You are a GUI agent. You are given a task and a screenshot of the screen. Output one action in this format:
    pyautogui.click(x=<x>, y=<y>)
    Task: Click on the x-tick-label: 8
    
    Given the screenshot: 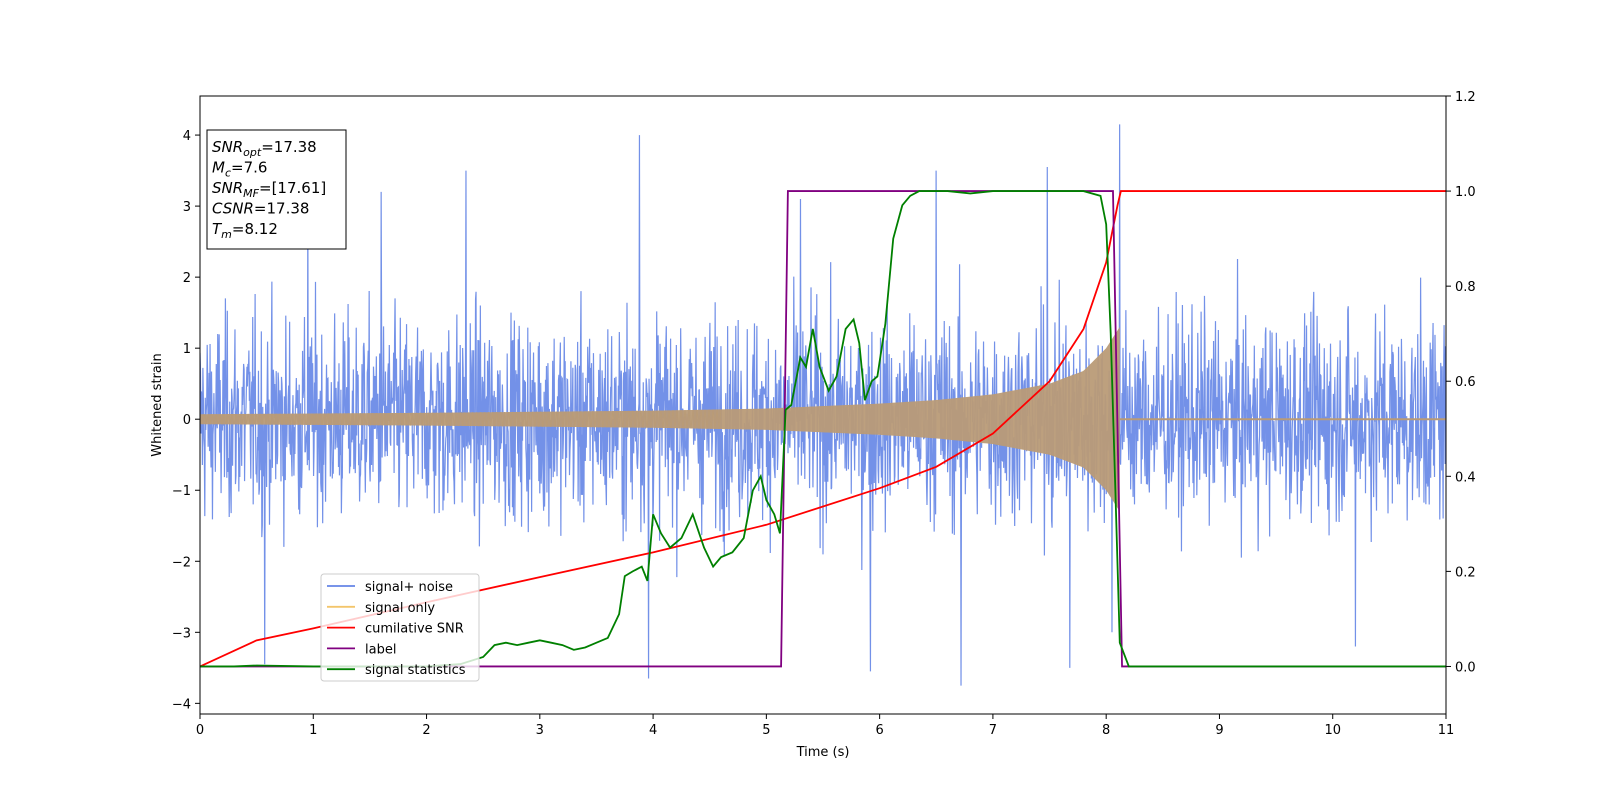 What is the action you would take?
    pyautogui.click(x=1106, y=730)
    